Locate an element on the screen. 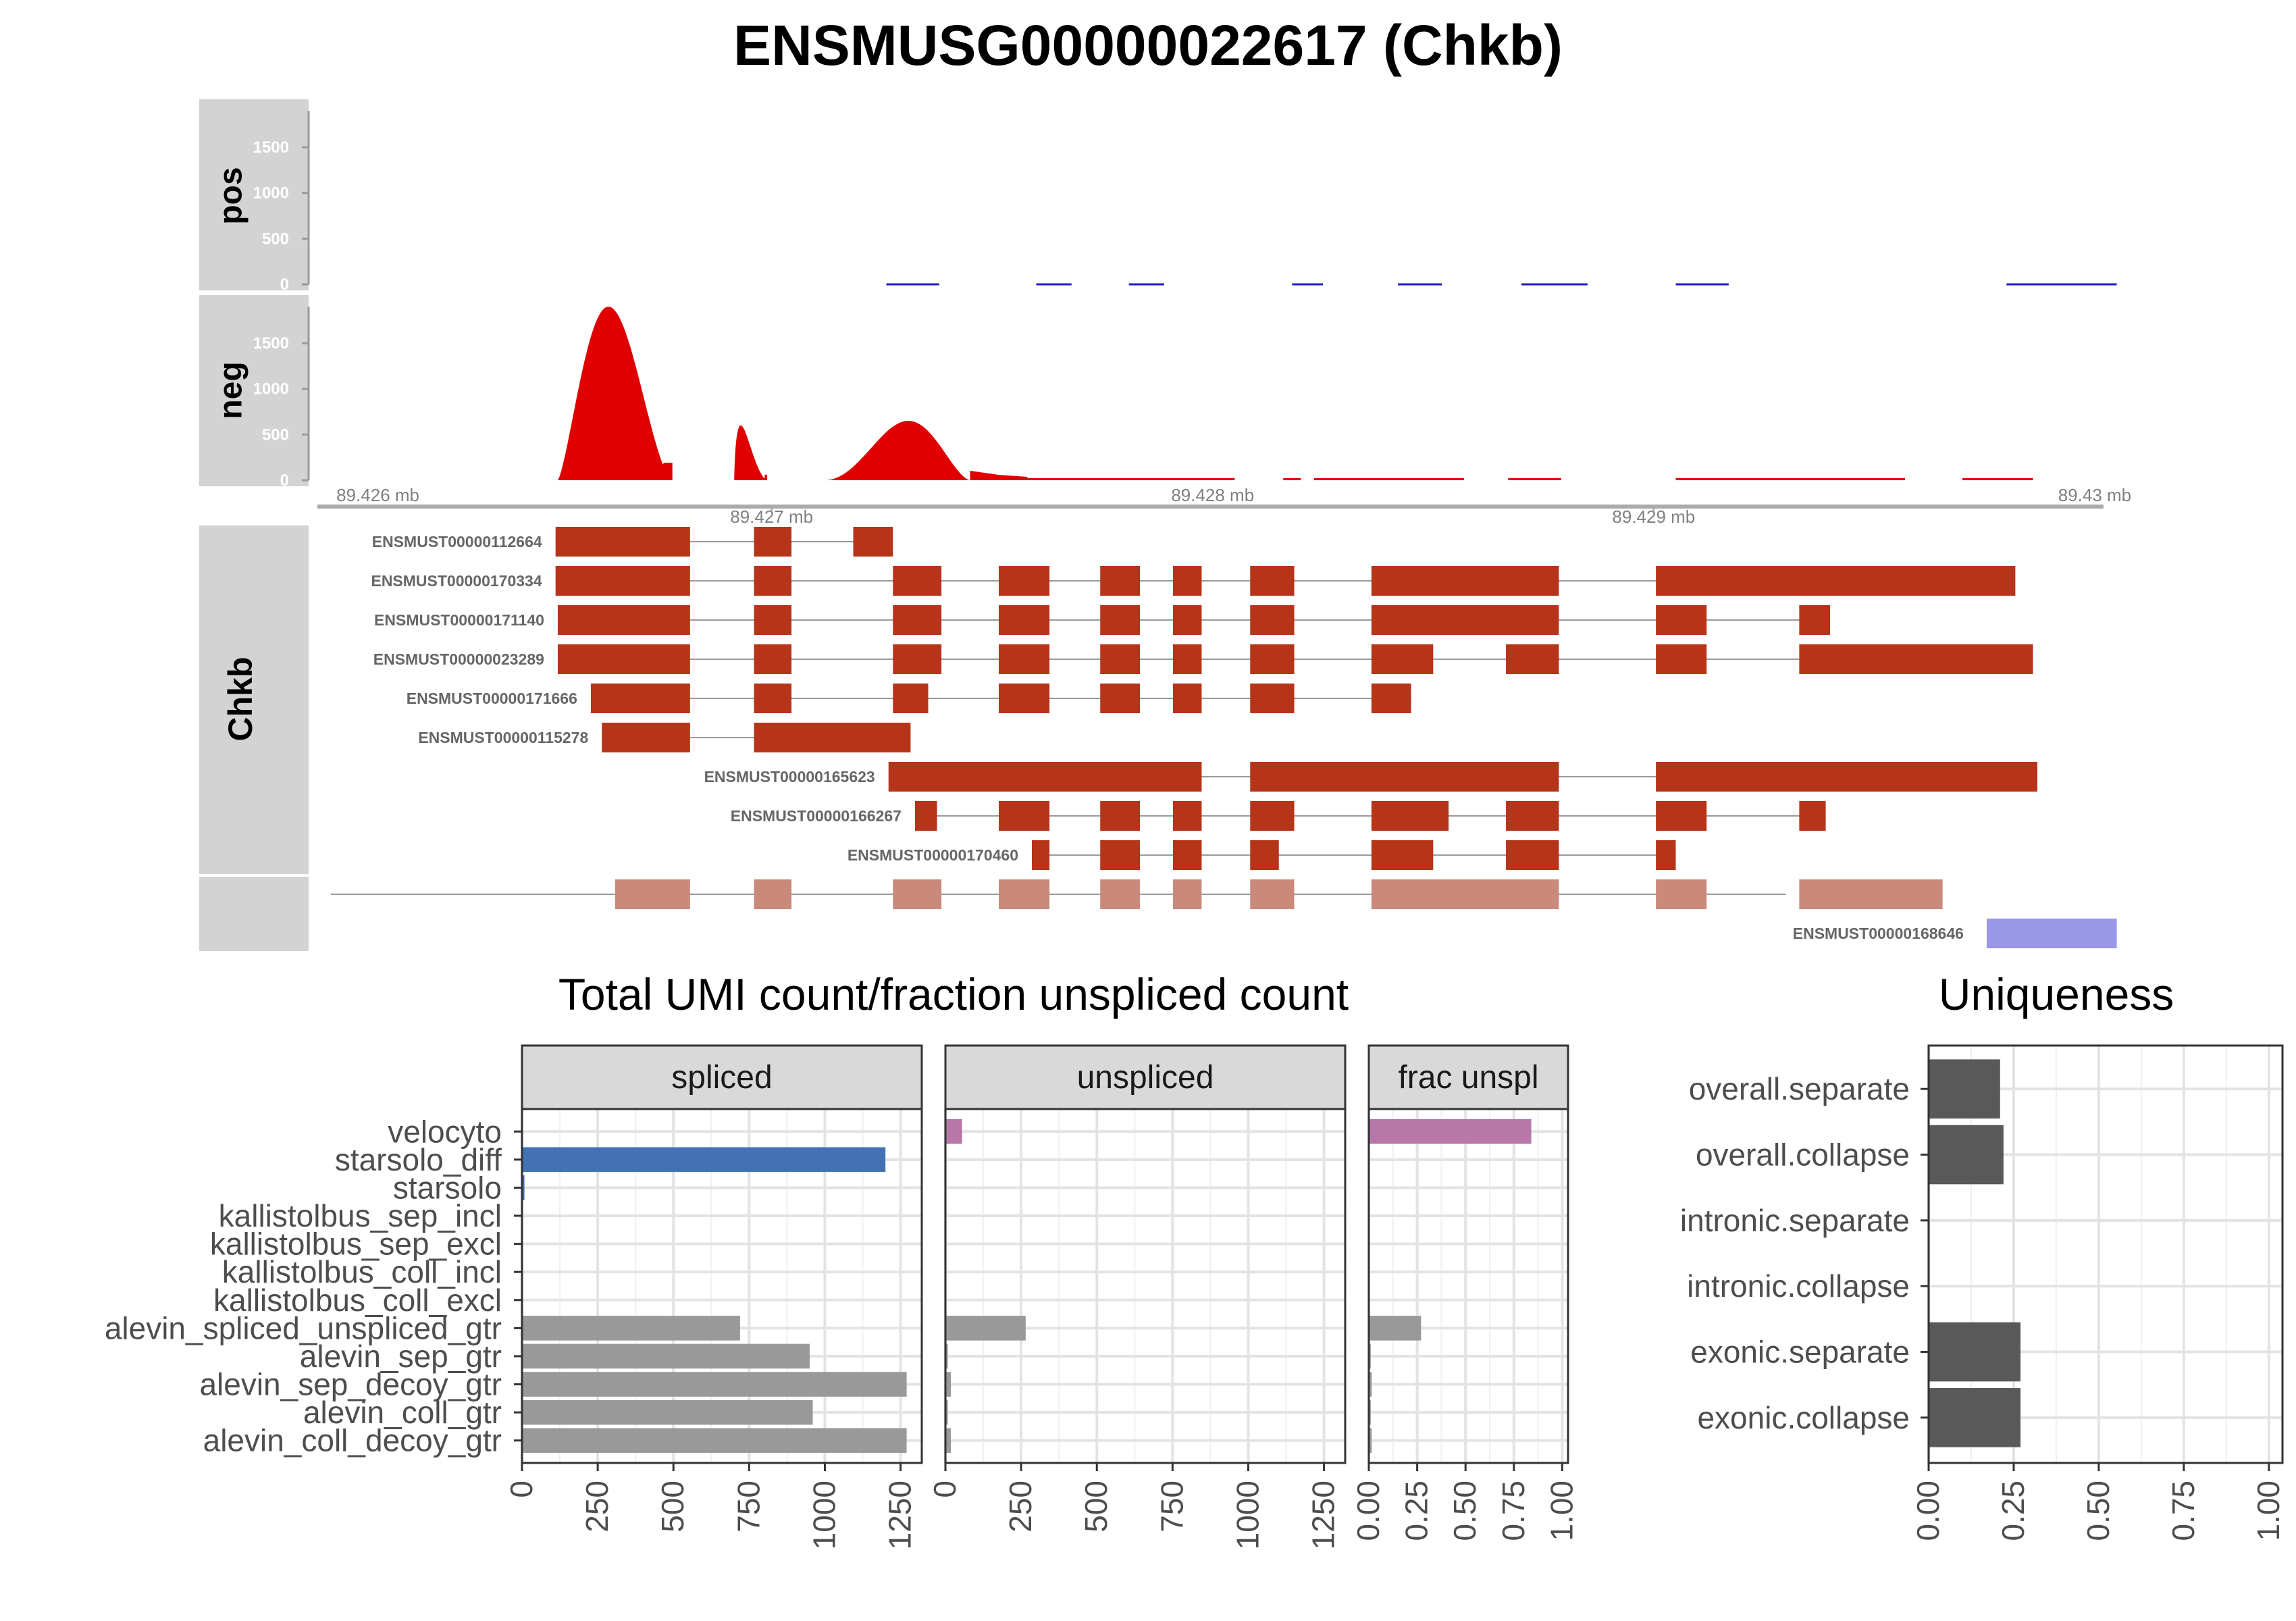  pos-y-axis: 0 500 1000 1500 is located at coordinates (281, 202).